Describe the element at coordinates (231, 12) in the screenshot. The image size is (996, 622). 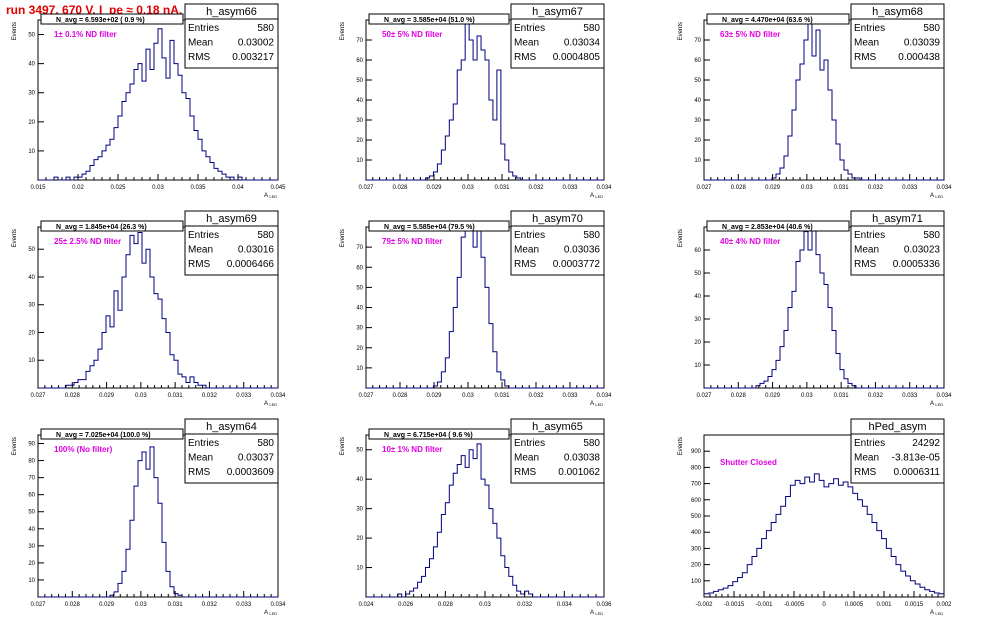
I see `histogram-name: h_asym66` at that location.